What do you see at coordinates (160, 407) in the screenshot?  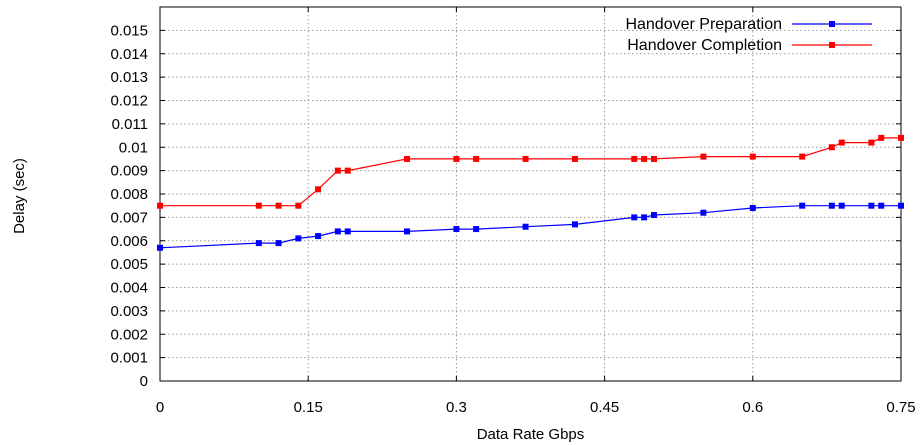 I see `x-tick-label: 0` at bounding box center [160, 407].